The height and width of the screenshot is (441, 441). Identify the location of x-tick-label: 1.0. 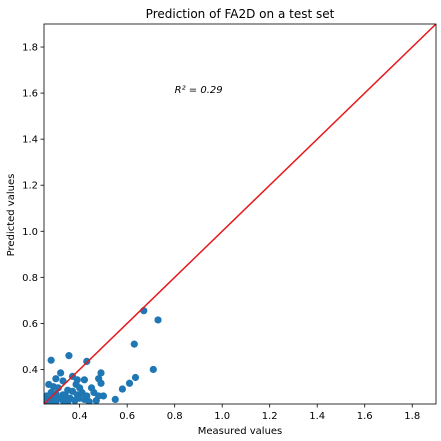
(222, 416).